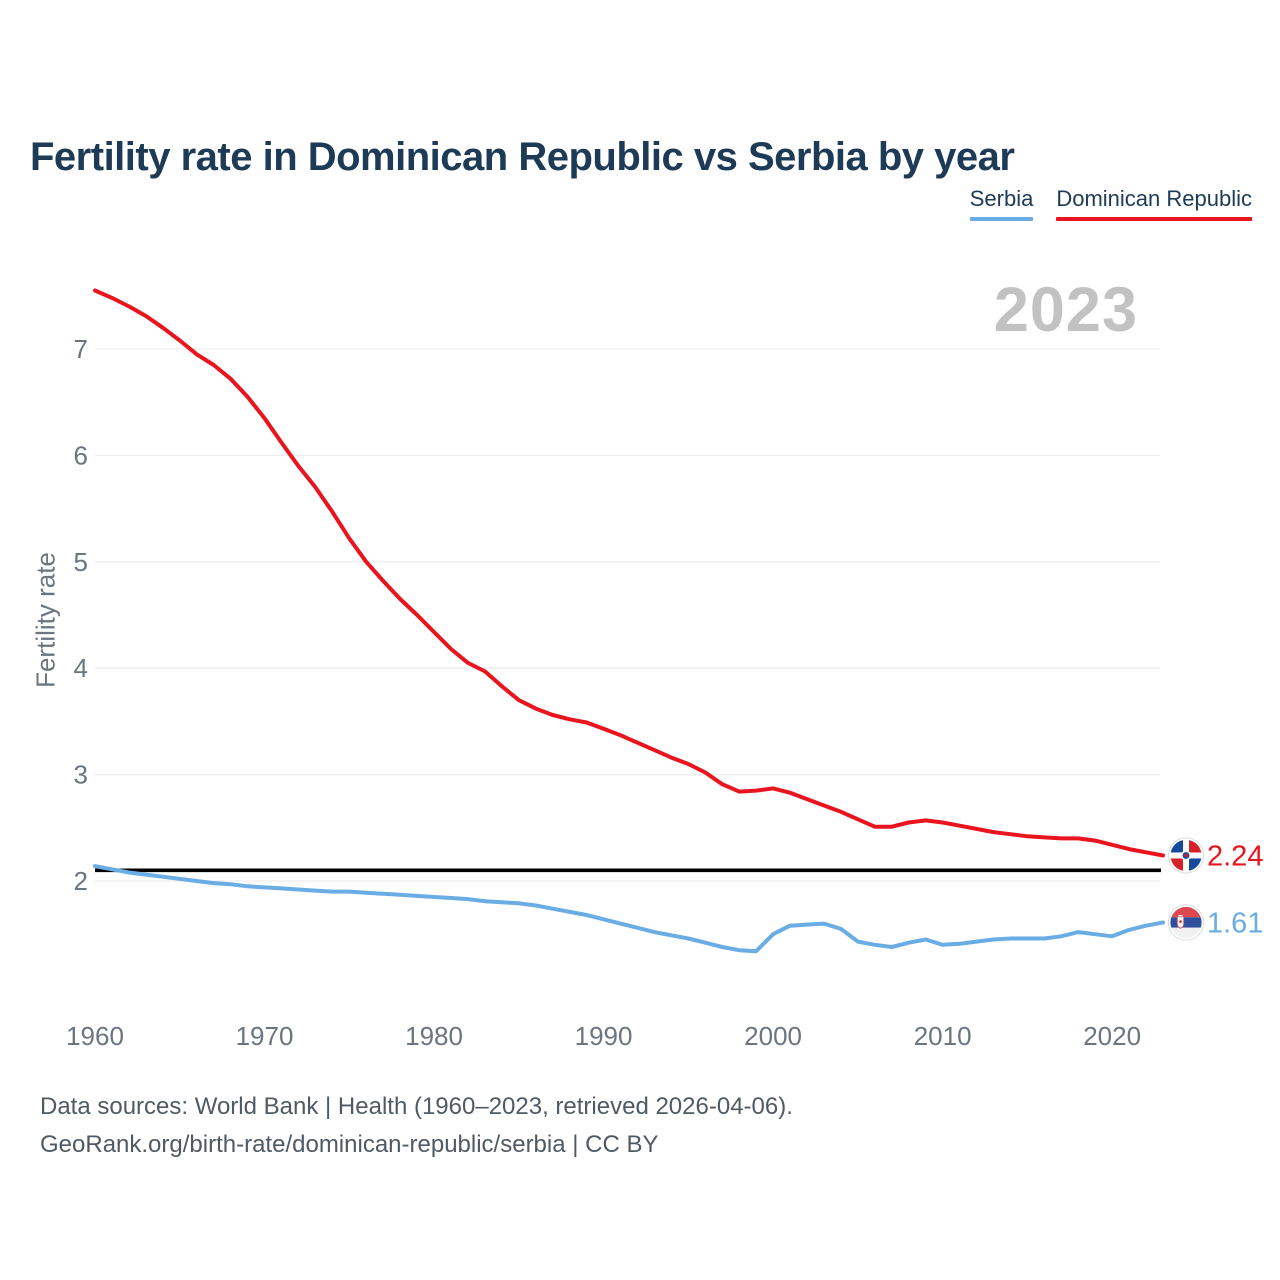  I want to click on x-tick-label: 1960, so click(95, 1036).